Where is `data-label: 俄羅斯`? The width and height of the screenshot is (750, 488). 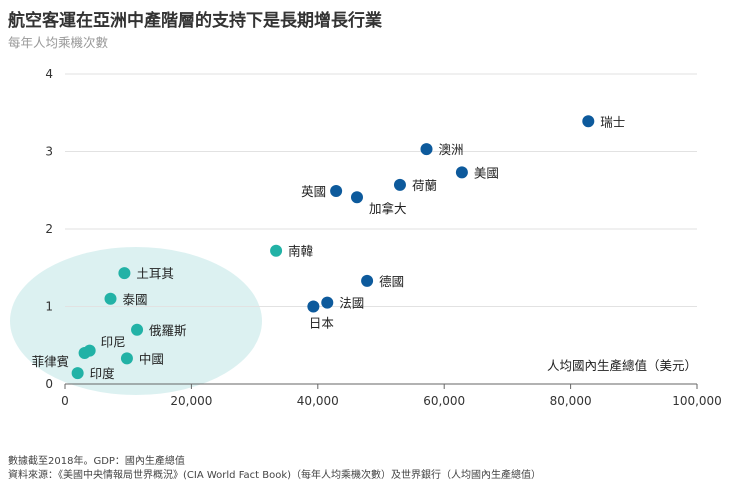 data-label: 俄羅斯 is located at coordinates (168, 330).